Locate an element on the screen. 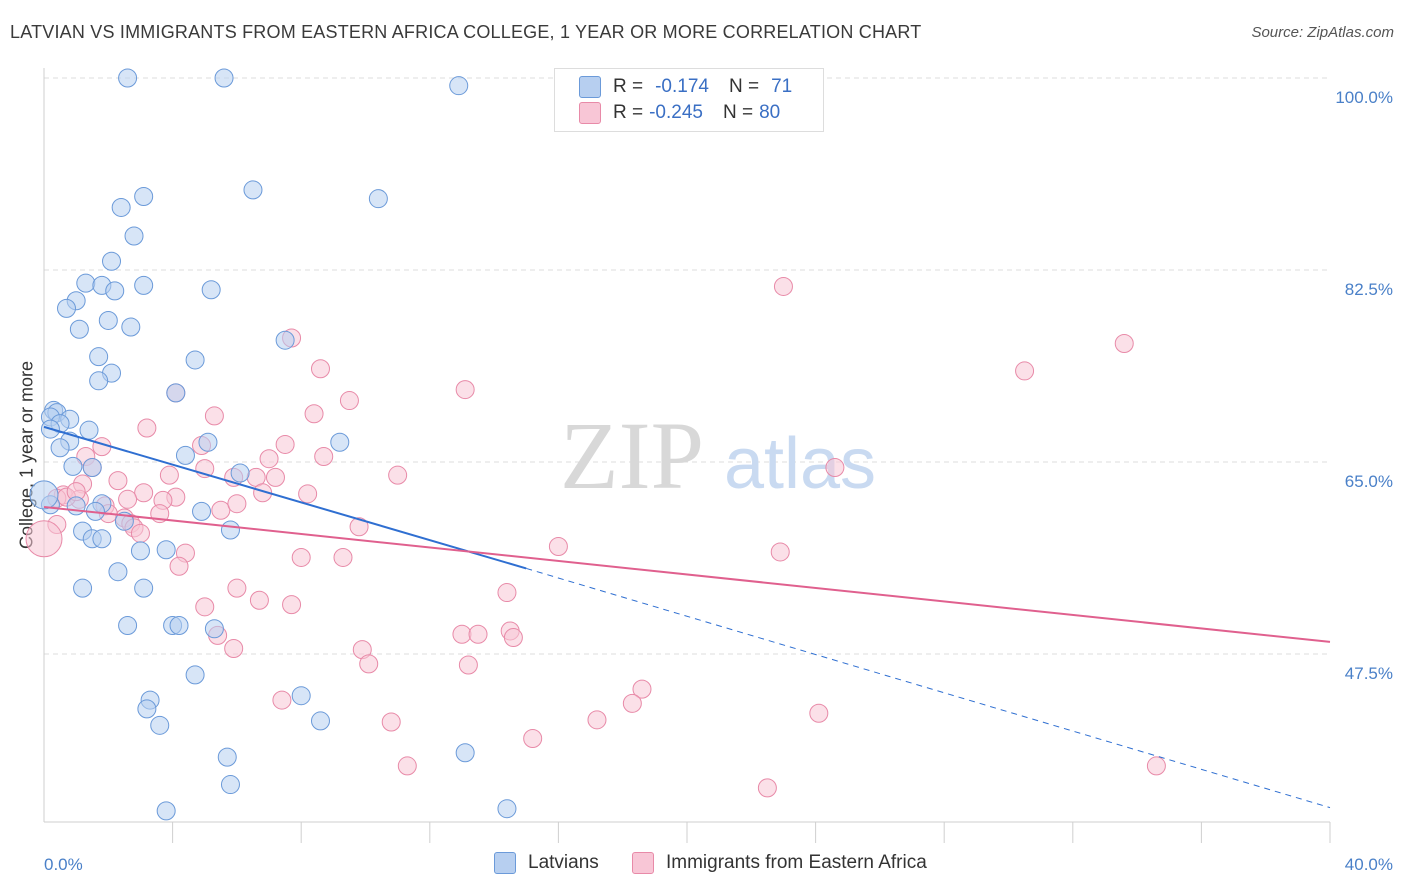  legend-row-latvians: R = -0.174 N = 71 is located at coordinates (685, 87).